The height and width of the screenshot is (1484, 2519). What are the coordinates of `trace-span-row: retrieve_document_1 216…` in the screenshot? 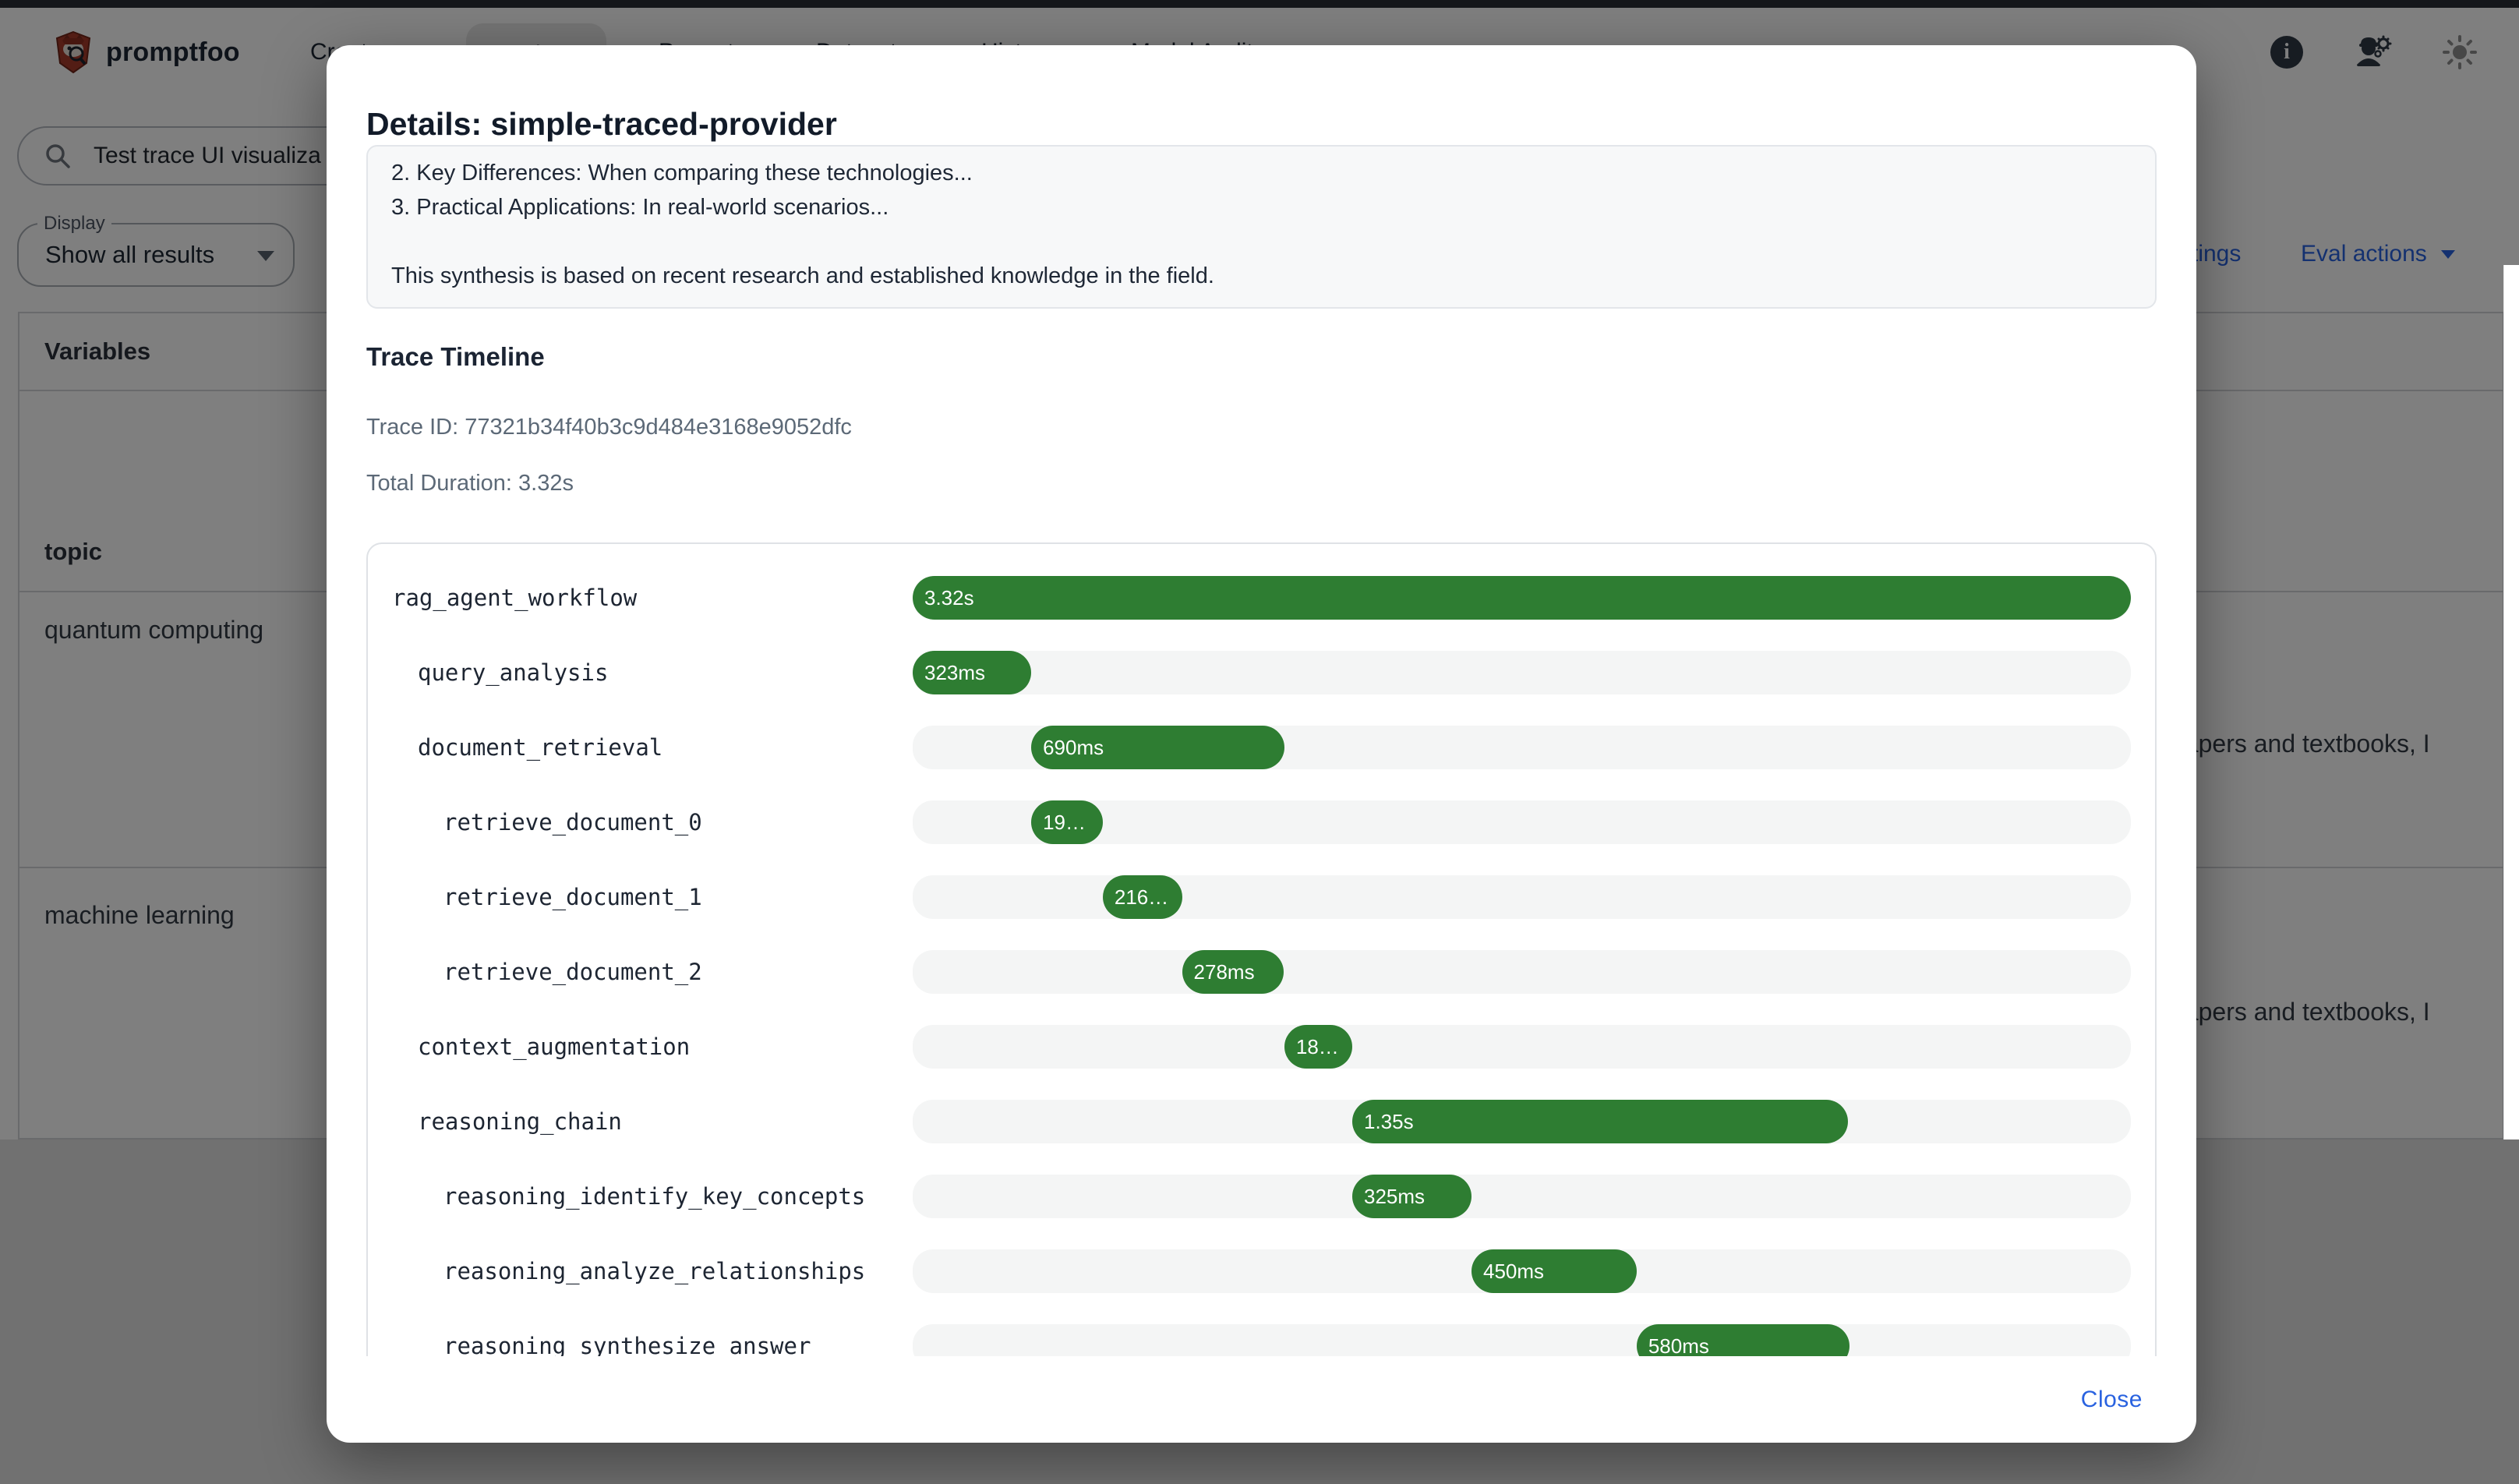 It's located at (1261, 897).